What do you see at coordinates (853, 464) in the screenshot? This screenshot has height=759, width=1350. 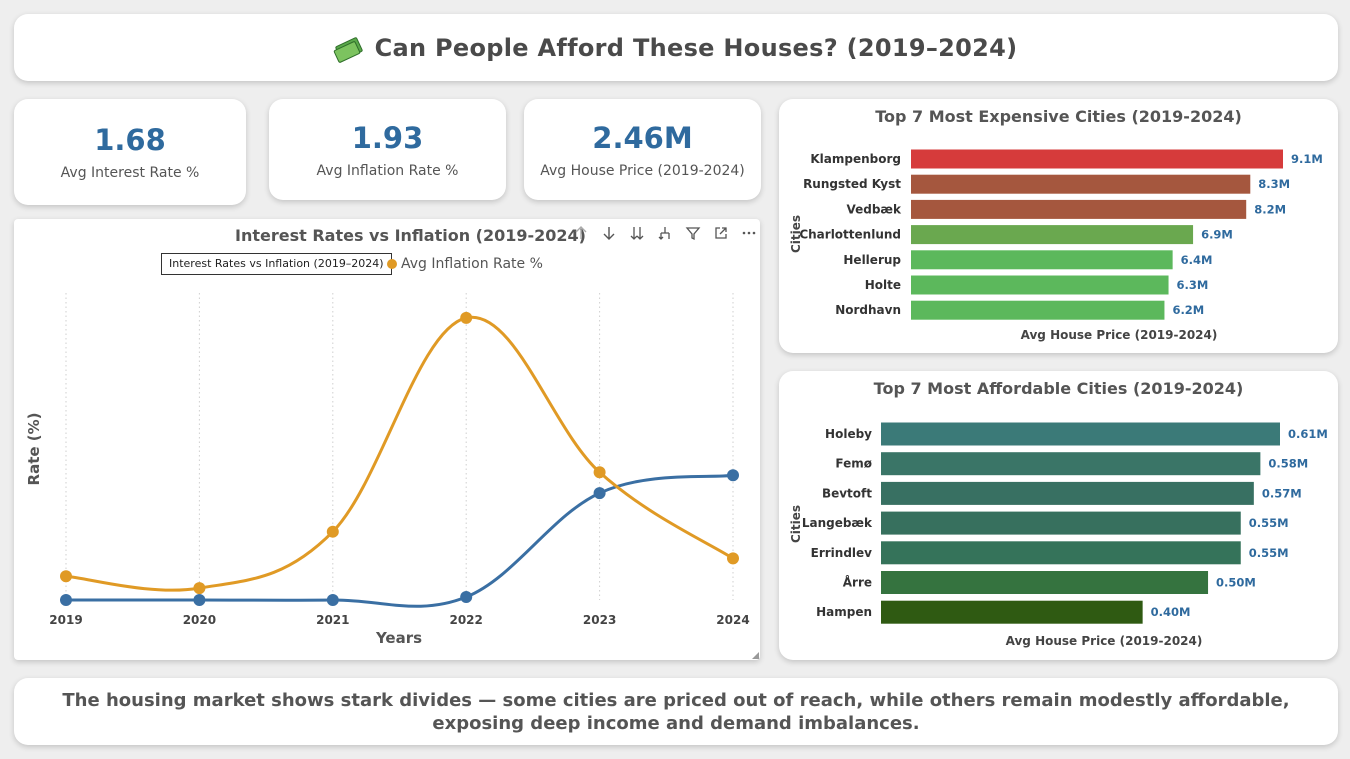 I see `category-label: Femø` at bounding box center [853, 464].